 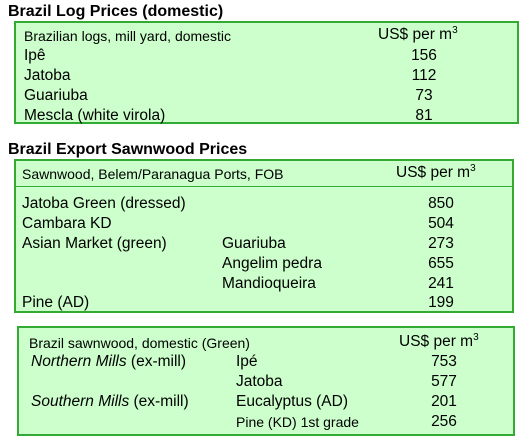 What do you see at coordinates (444, 361) in the screenshot?
I see `domestic-row-value: 753` at bounding box center [444, 361].